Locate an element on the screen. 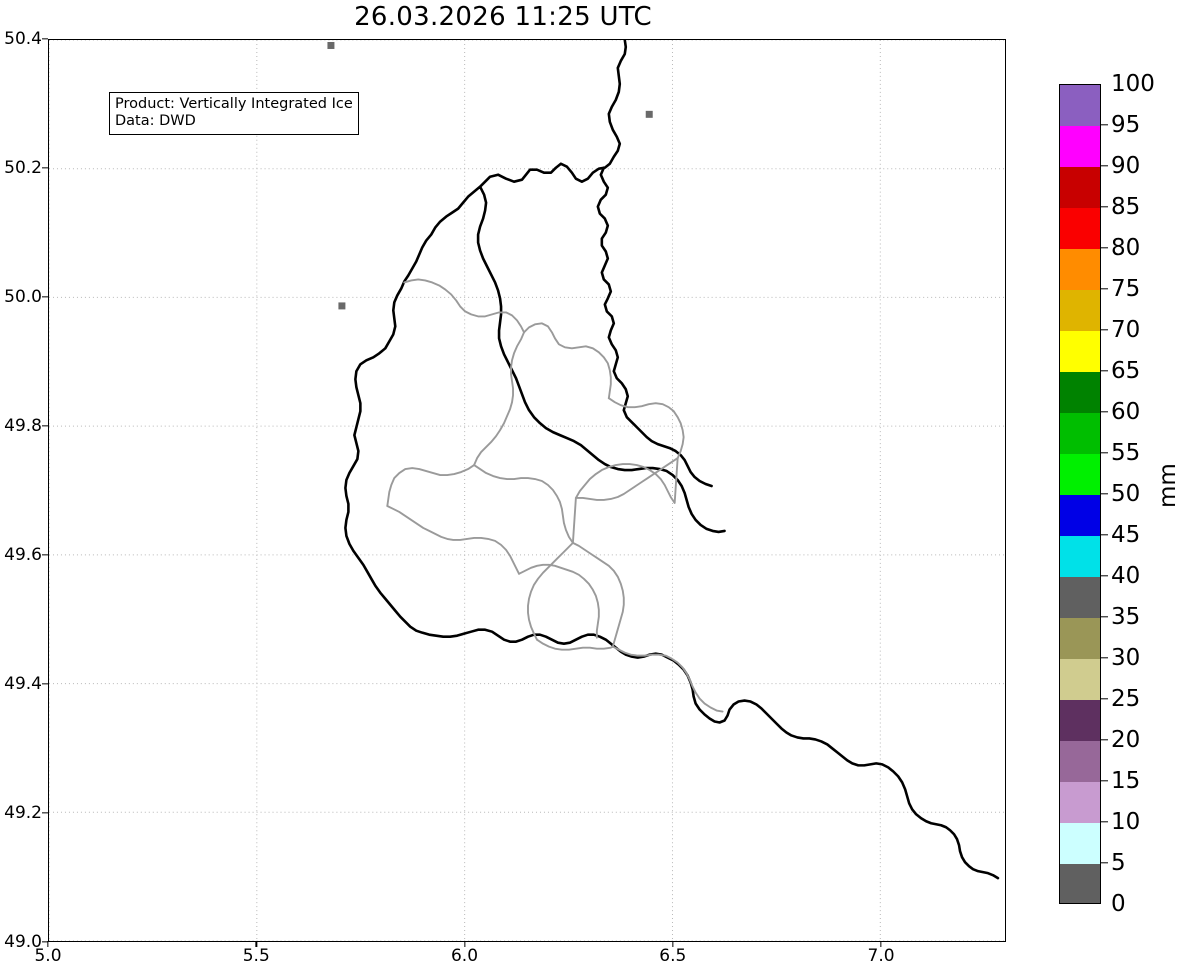  colorbar-tick-label: 20 is located at coordinates (1126, 740).